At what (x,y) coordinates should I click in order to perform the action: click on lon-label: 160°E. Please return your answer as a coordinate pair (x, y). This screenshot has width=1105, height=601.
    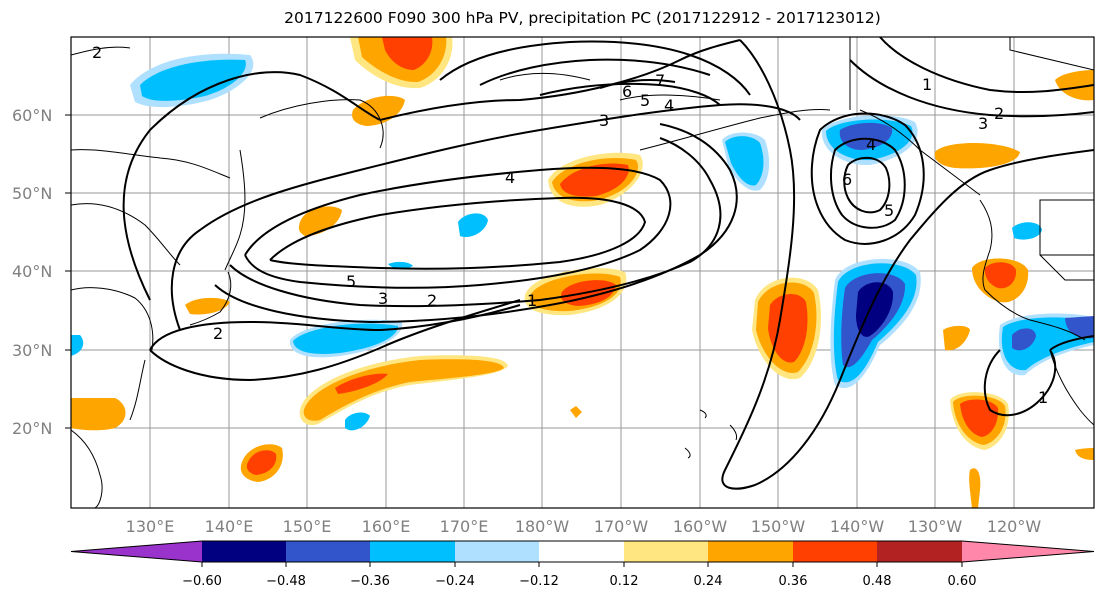
    Looking at the image, I should click on (386, 526).